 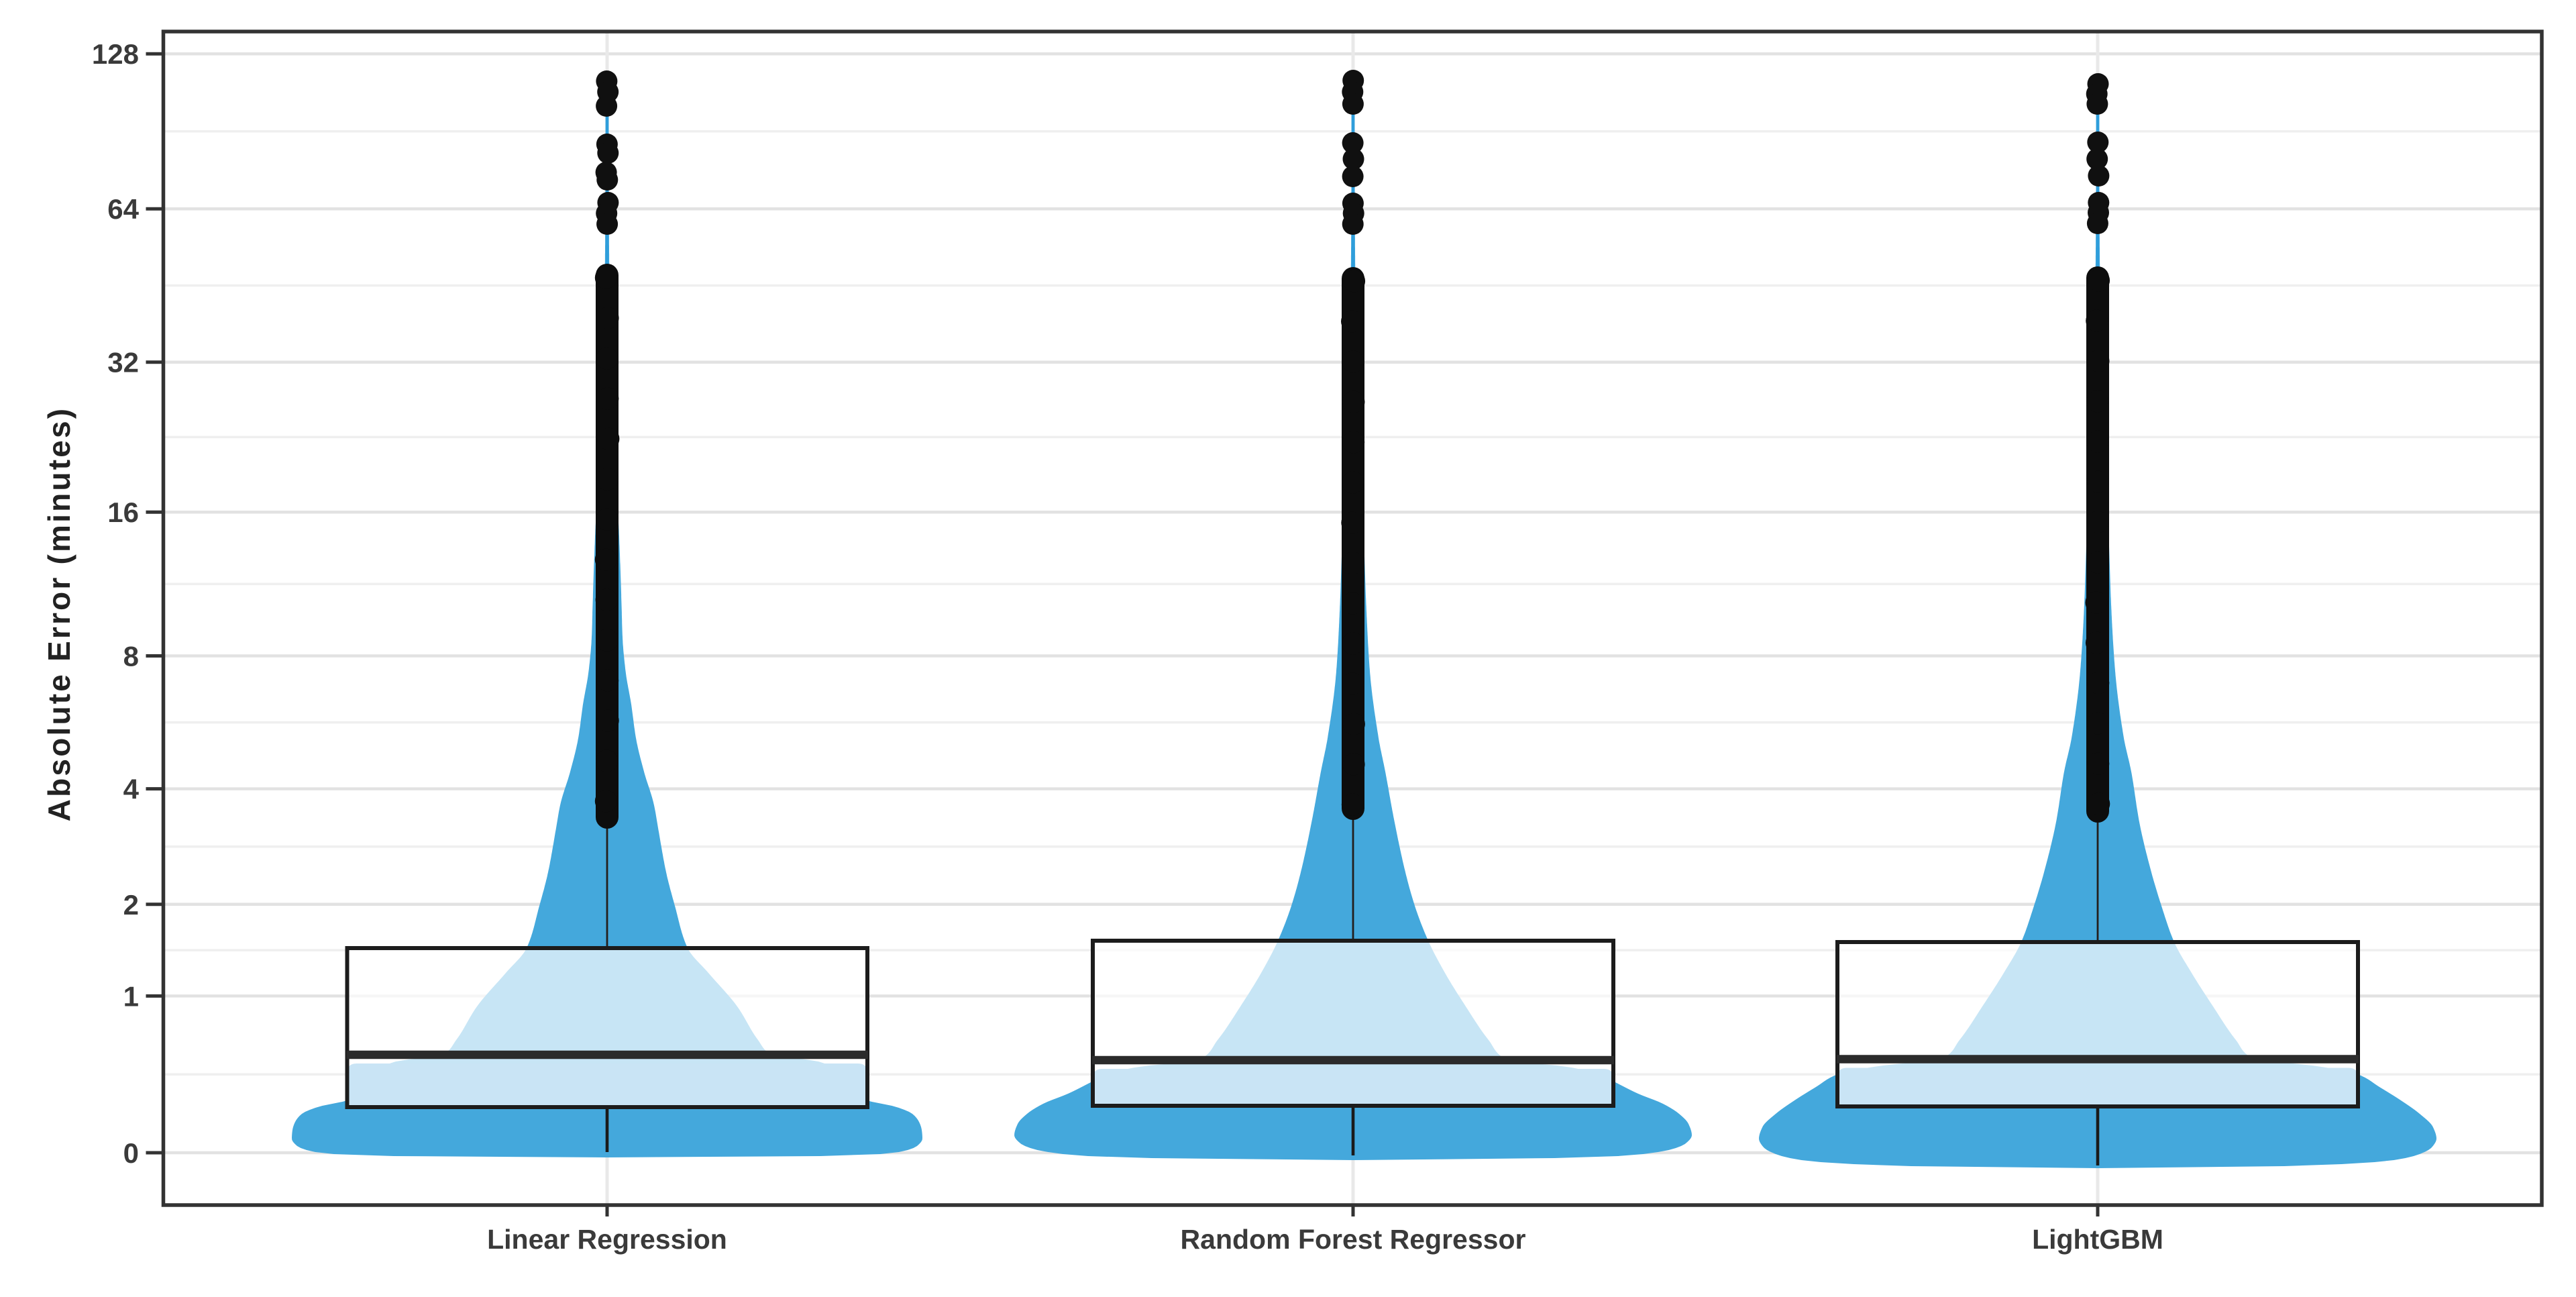 I want to click on svg-text: 64, so click(x=123, y=209).